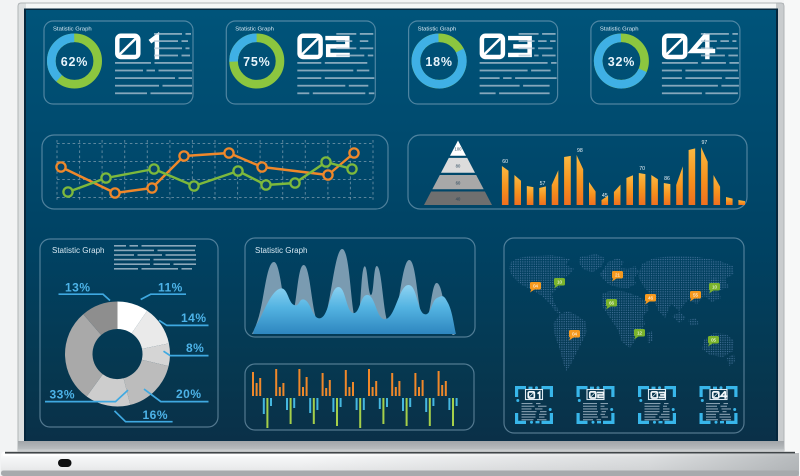 The height and width of the screenshot is (476, 800). I want to click on svg-text: 40, so click(458, 199).